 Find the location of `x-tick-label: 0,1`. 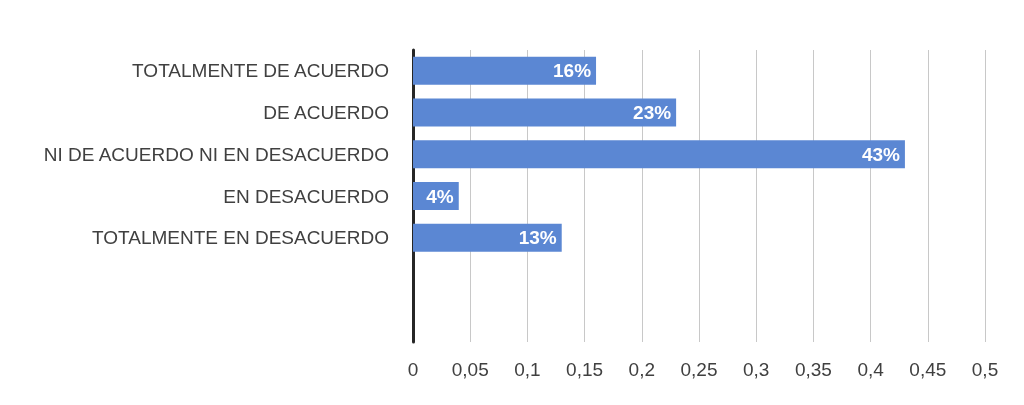

x-tick-label: 0,1 is located at coordinates (527, 369).